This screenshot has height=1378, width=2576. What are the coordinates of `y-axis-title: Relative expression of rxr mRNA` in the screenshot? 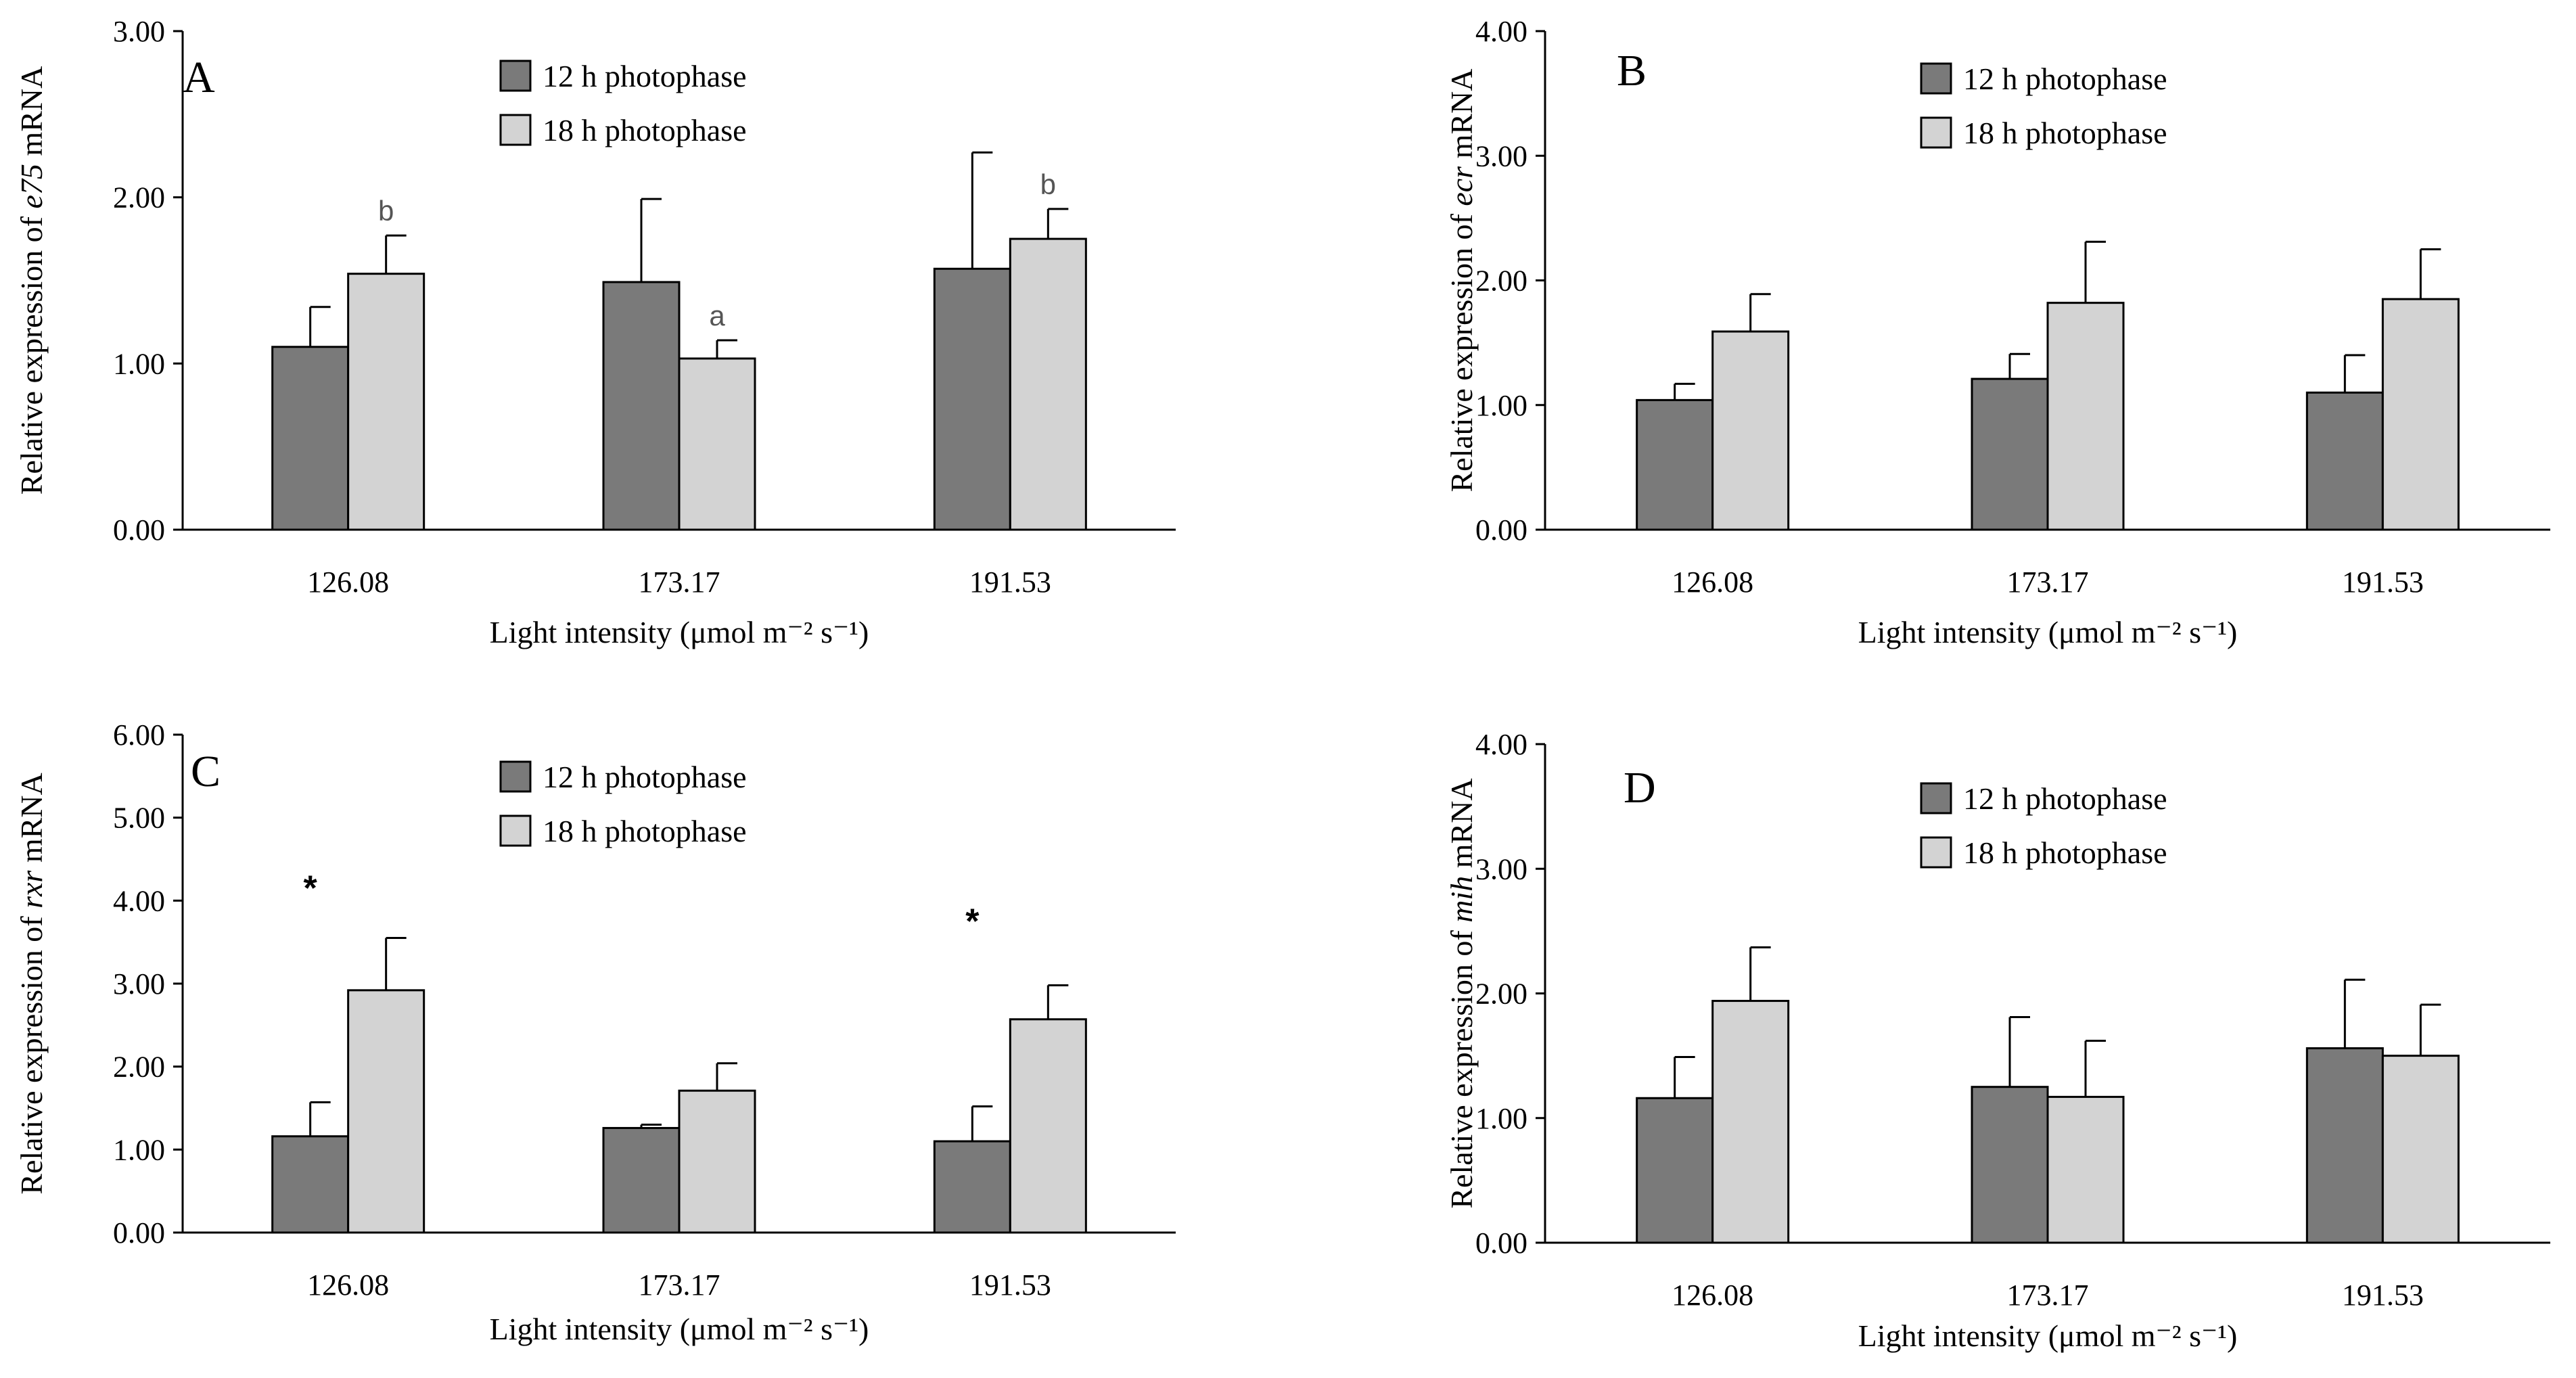 It's located at (31, 984).